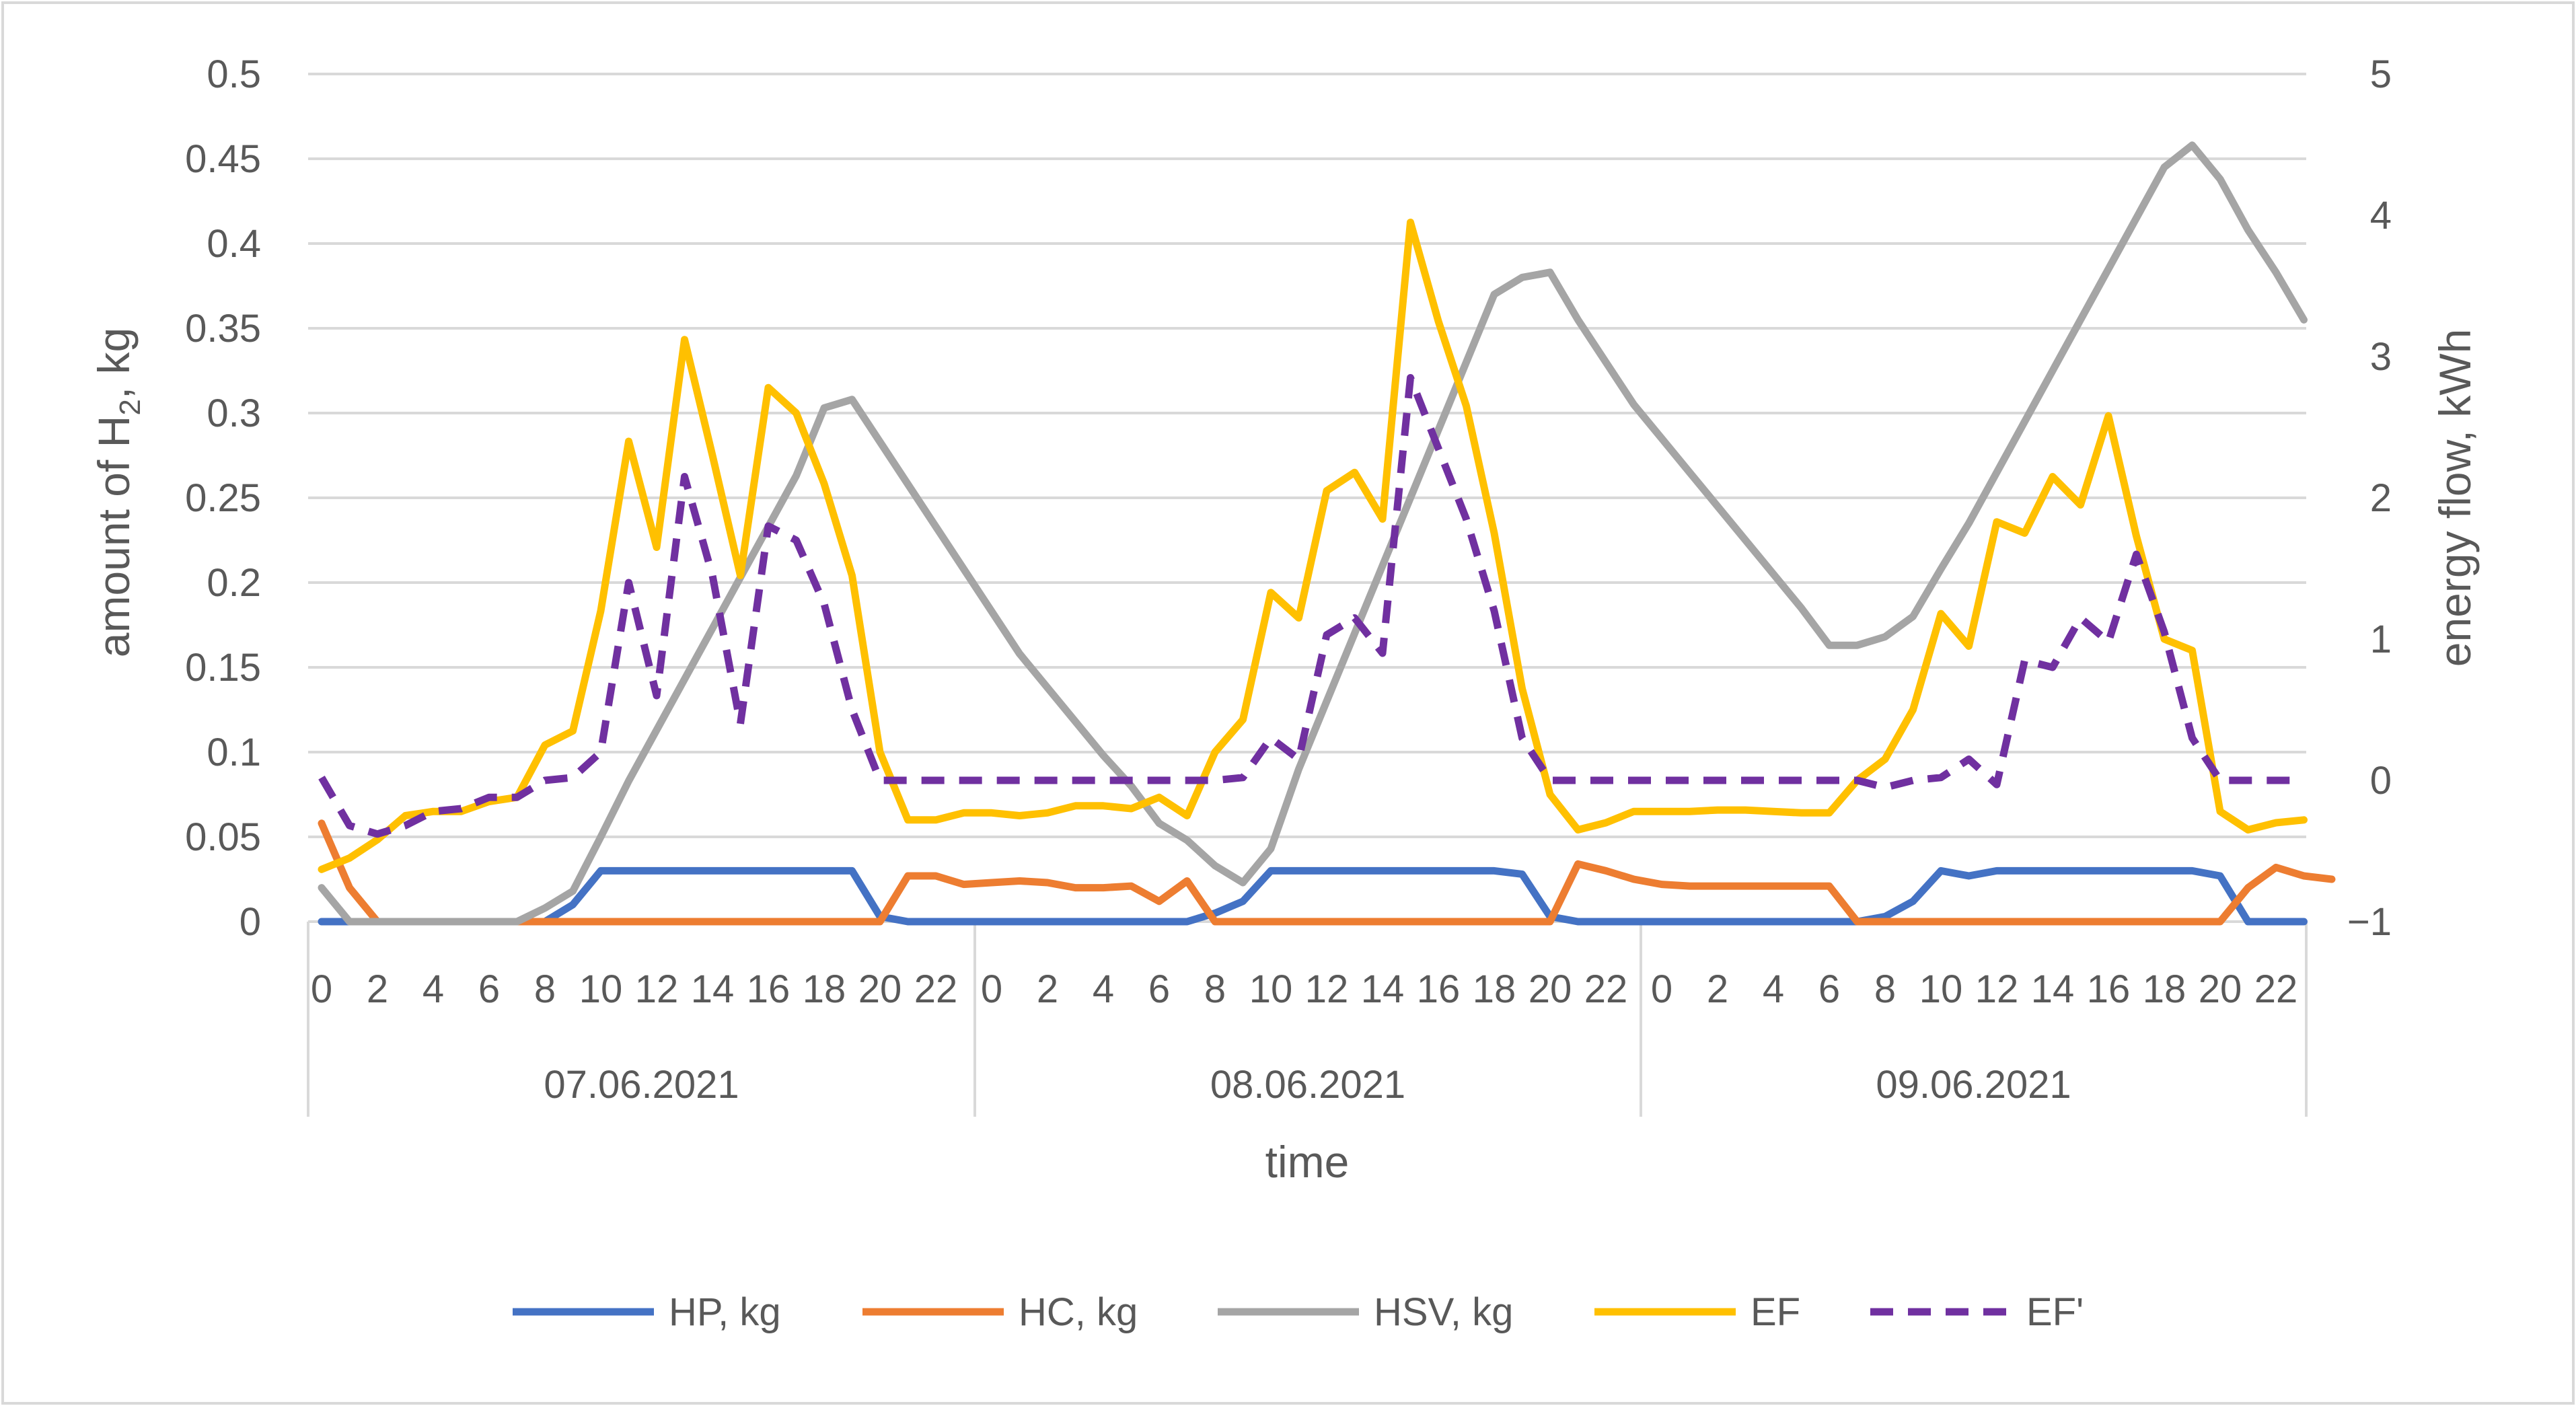 This screenshot has width=2576, height=1406. Describe the element at coordinates (641, 1085) in the screenshot. I see `date-label: 07.06.2021` at that location.